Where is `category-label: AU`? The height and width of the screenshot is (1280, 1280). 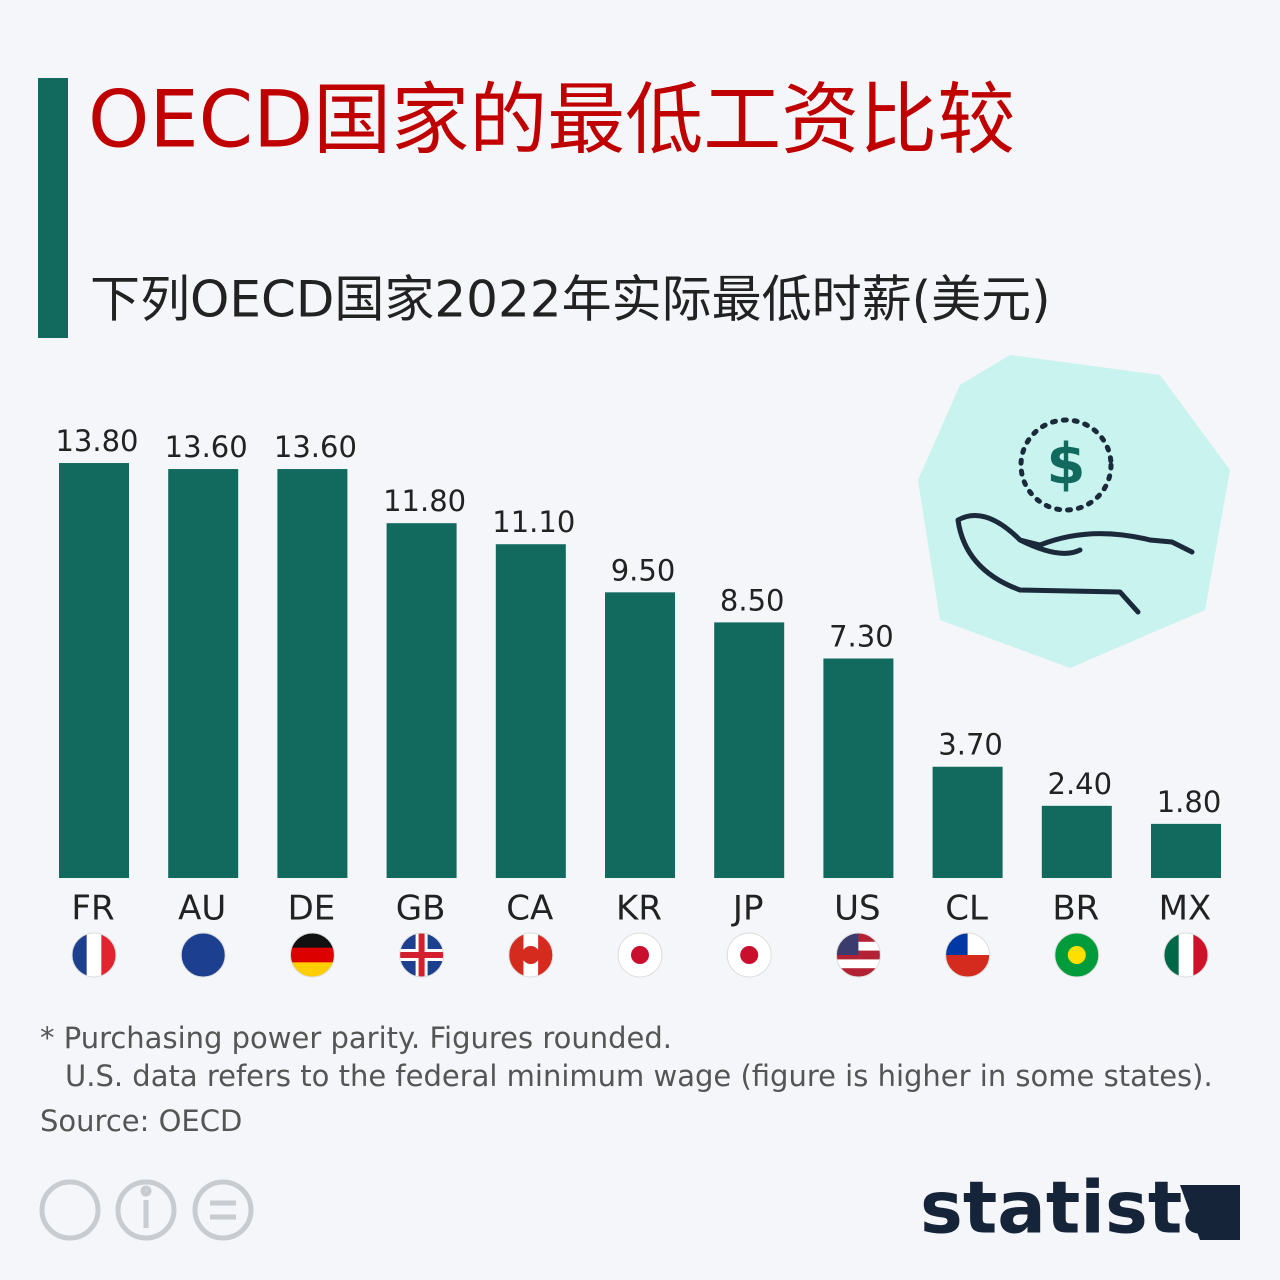 category-label: AU is located at coordinates (202, 909).